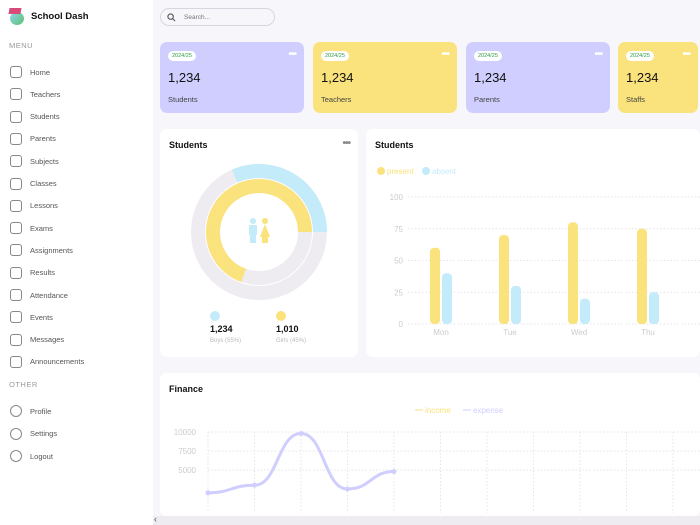 This screenshot has height=525, width=700. Describe the element at coordinates (259, 230) in the screenshot. I see `girls-arc` at that location.